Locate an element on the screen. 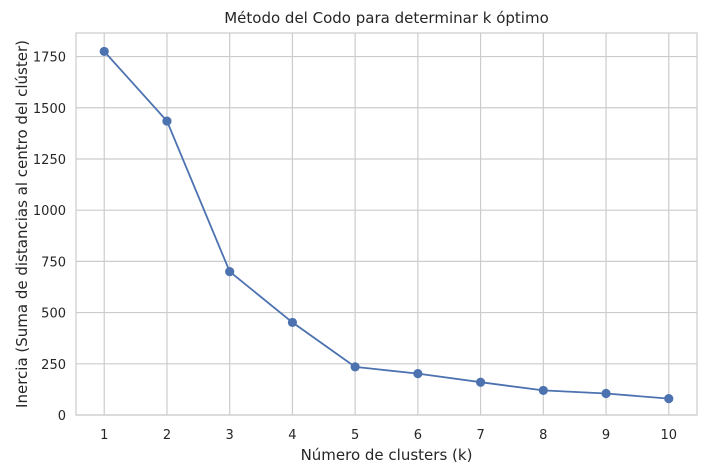  x-axis-ticks: 1 2 3 4 5 6 7 8 9 10 is located at coordinates (388, 435).